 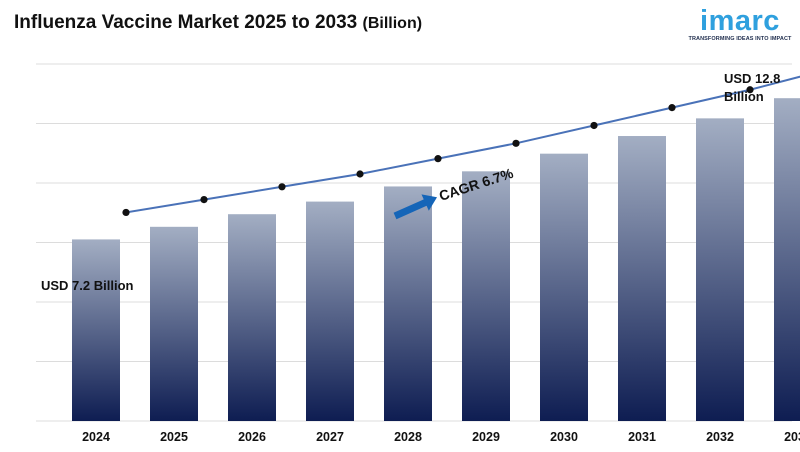 I want to click on end-value-label-line1: USD 12.8, so click(x=752, y=78).